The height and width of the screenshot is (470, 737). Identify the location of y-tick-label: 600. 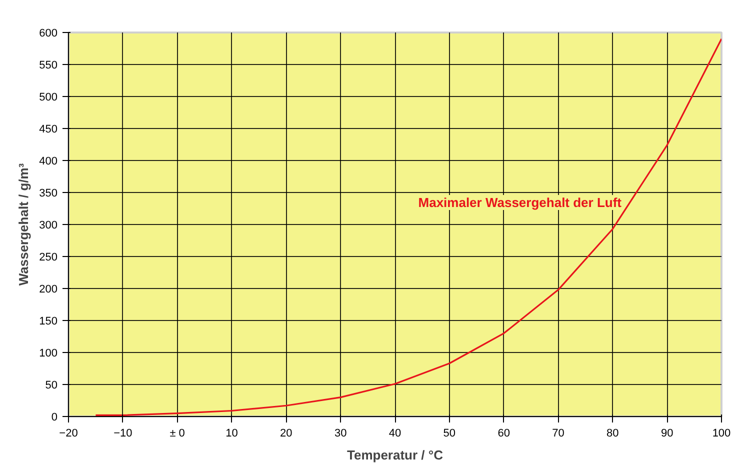
(48, 34).